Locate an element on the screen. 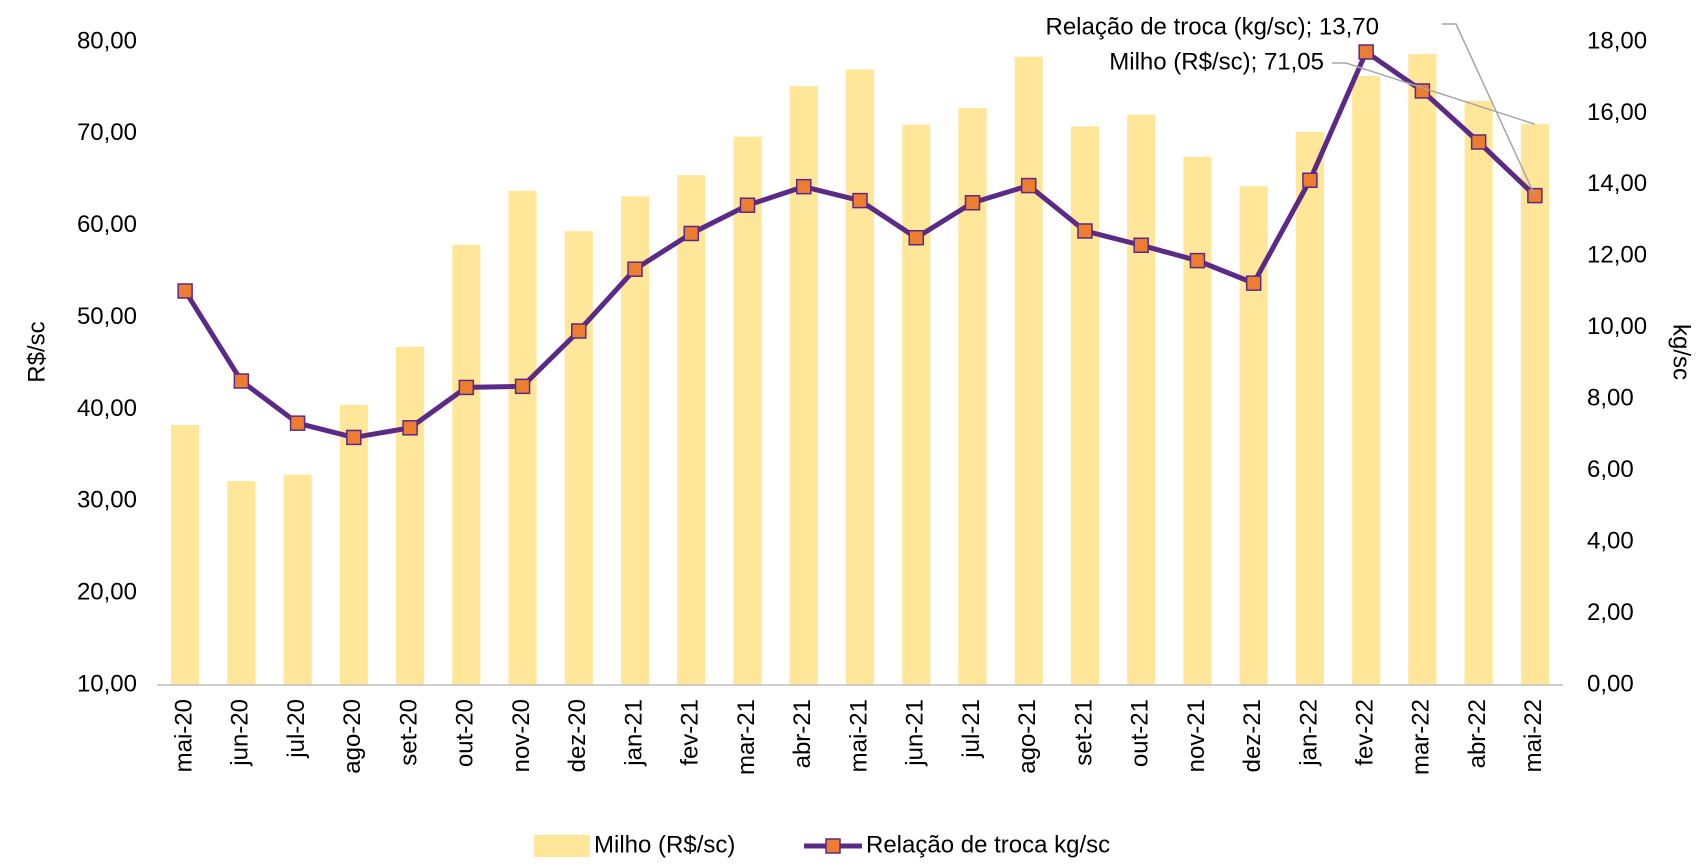 This screenshot has width=1702, height=864. x-tick-label: fev-22 is located at coordinates (1365, 732).